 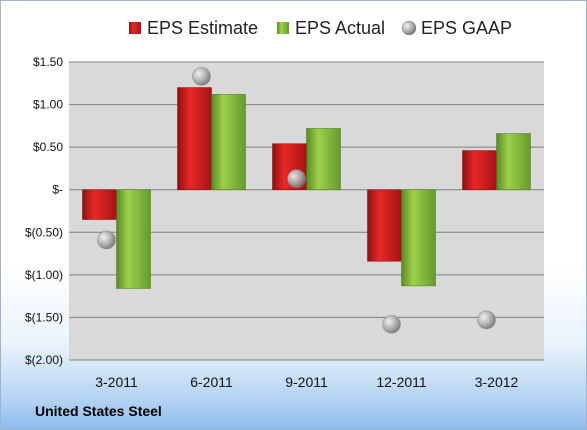 I want to click on x-category-label: 9-2011, so click(x=306, y=382).